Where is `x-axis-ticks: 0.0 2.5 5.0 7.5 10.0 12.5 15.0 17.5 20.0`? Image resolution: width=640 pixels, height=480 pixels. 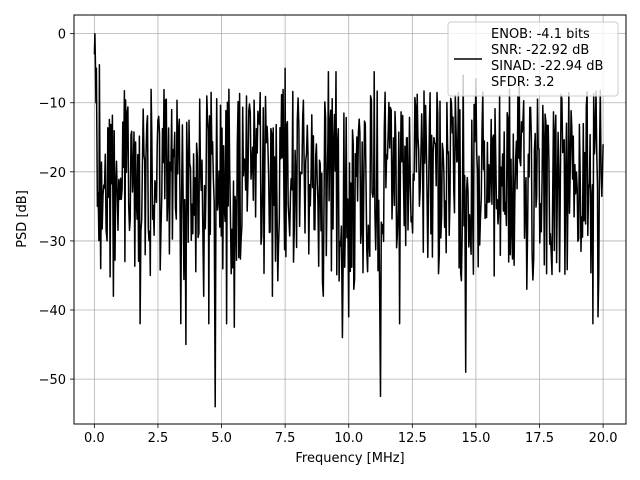
x-axis-ticks: 0.0 2.5 5.0 7.5 10.0 12.5 15.0 17.5 20.0 is located at coordinates (351, 435).